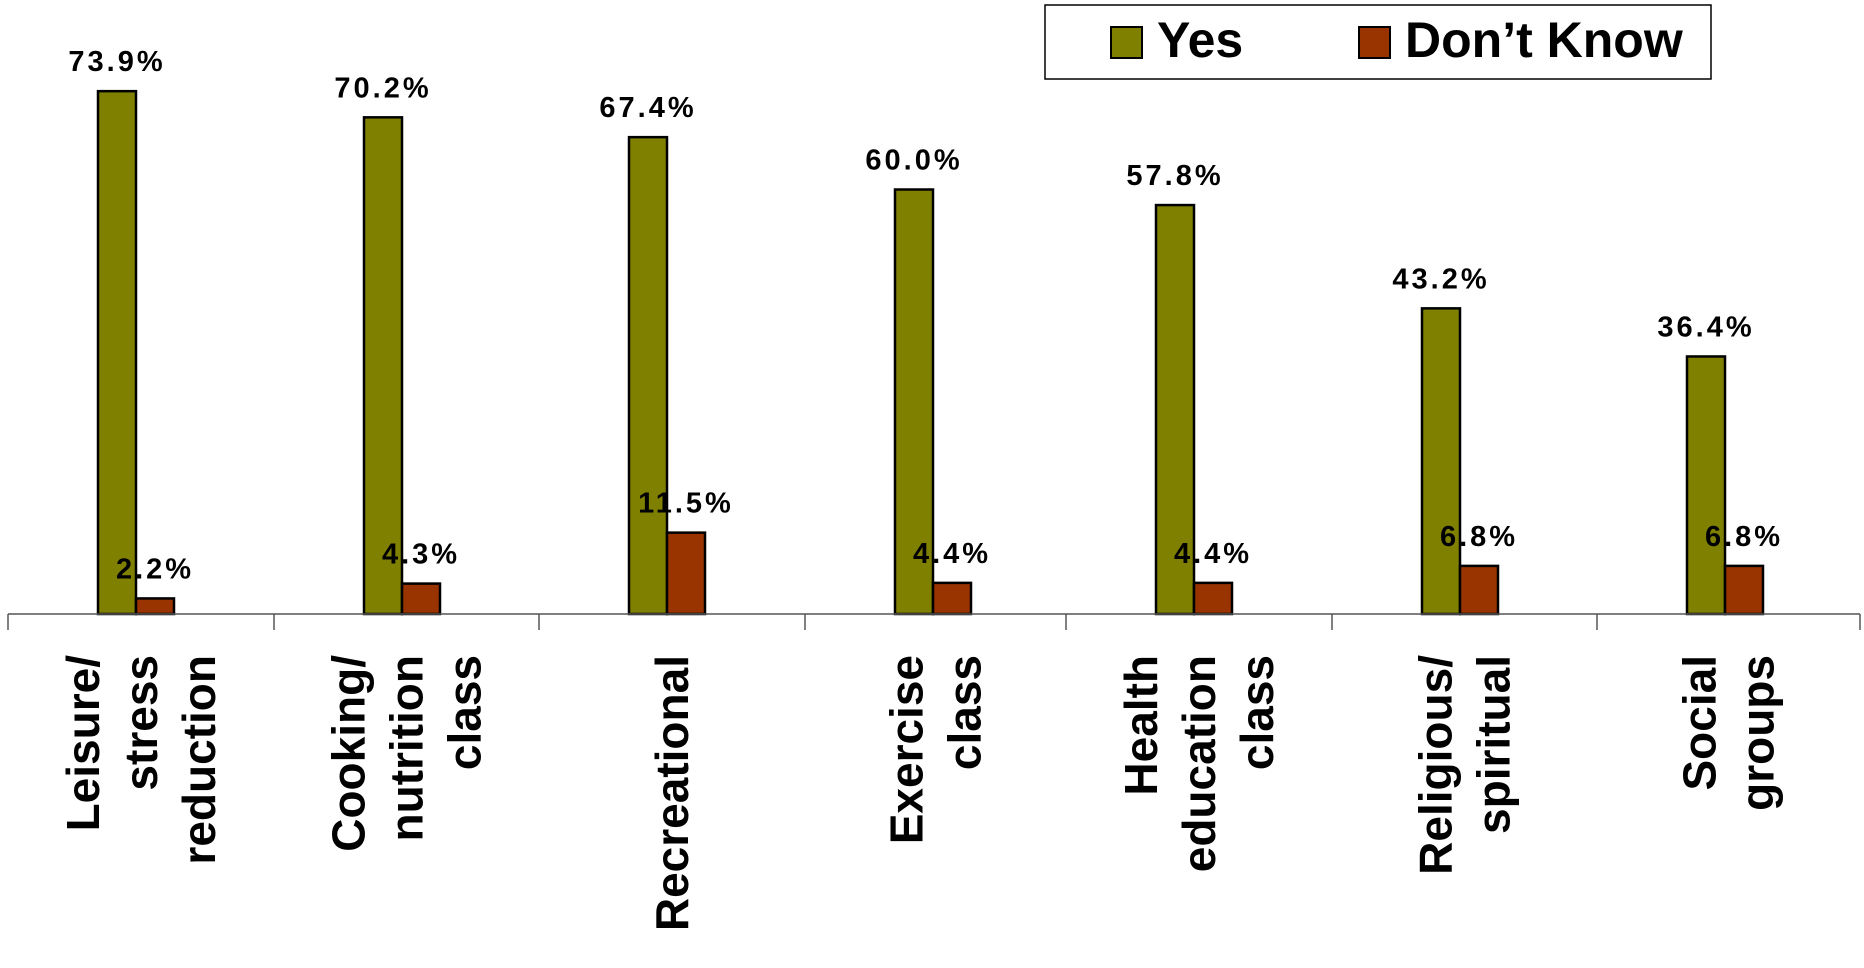 This screenshot has width=1864, height=968. What do you see at coordinates (1213, 554) in the screenshot?
I see `data-label-dont-know-4: 4.4%` at bounding box center [1213, 554].